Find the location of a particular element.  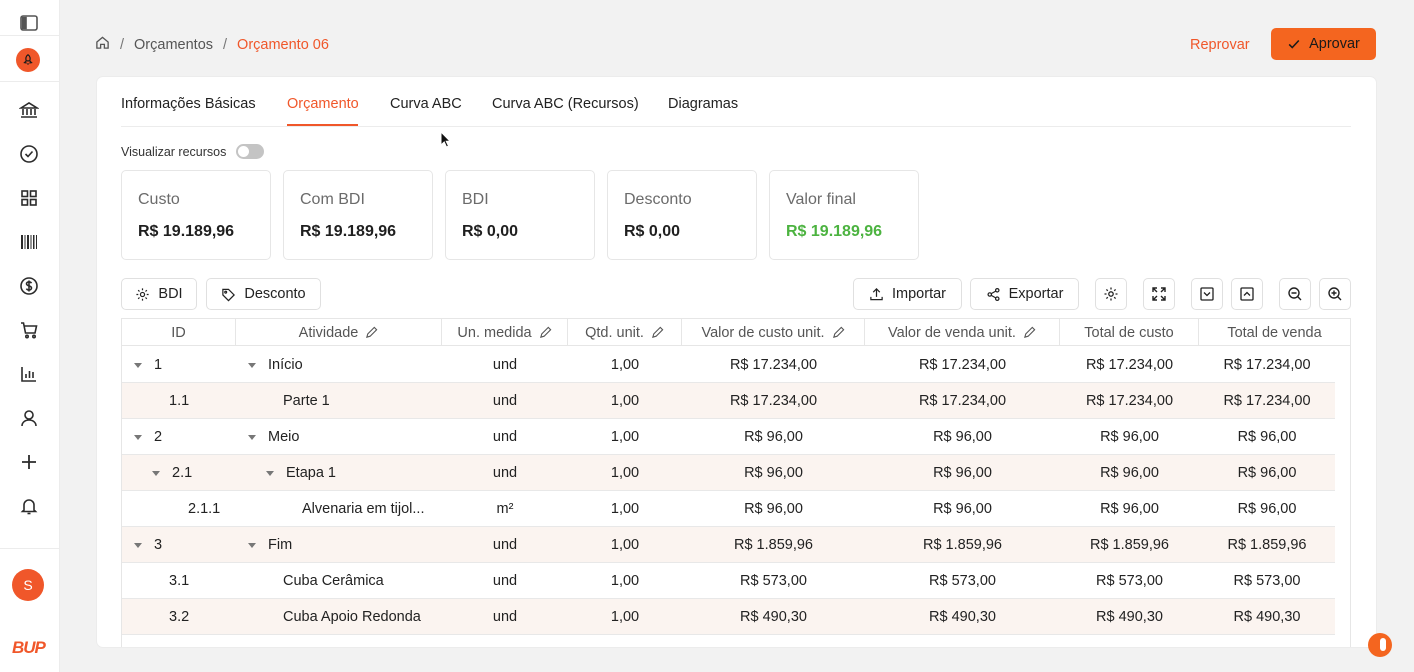

bell-icon is located at coordinates (29, 506).